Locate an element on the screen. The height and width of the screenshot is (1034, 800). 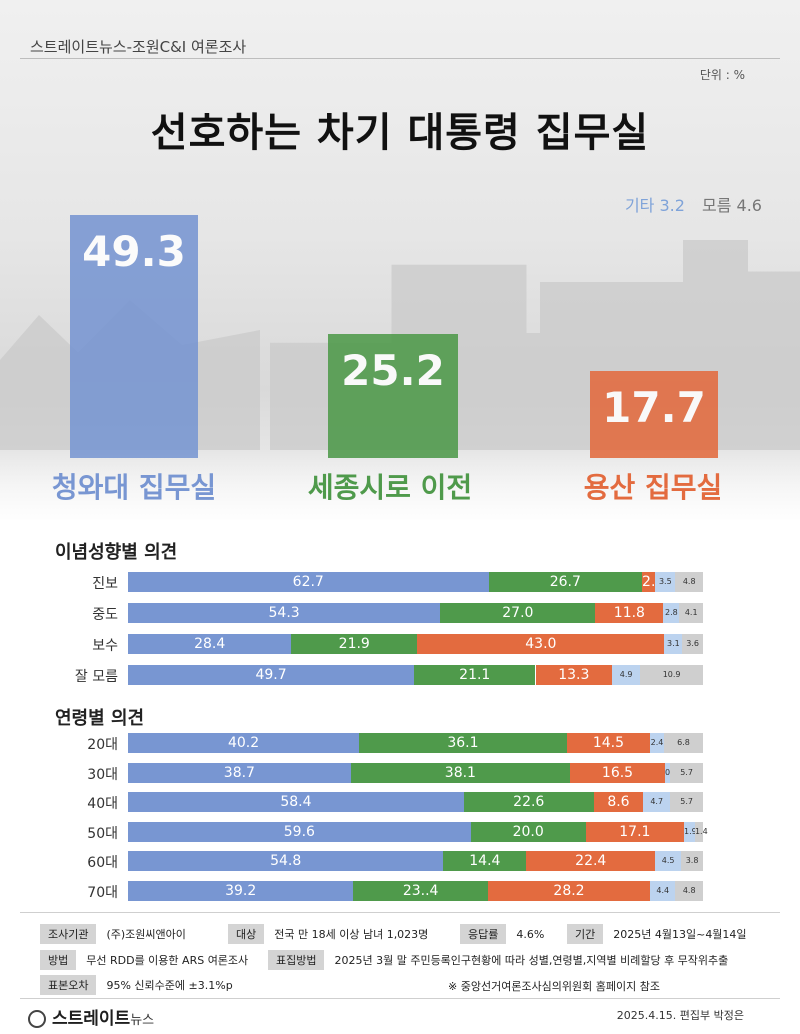
section-title-ideology: 이념성향별 의견 is located at coordinates (116, 552).